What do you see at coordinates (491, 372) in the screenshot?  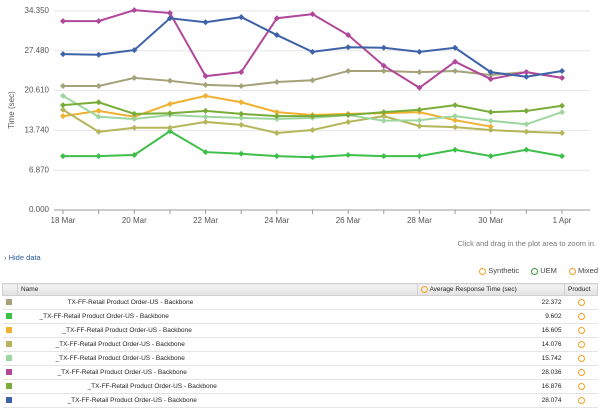 I see `value-cell: 28.036` at bounding box center [491, 372].